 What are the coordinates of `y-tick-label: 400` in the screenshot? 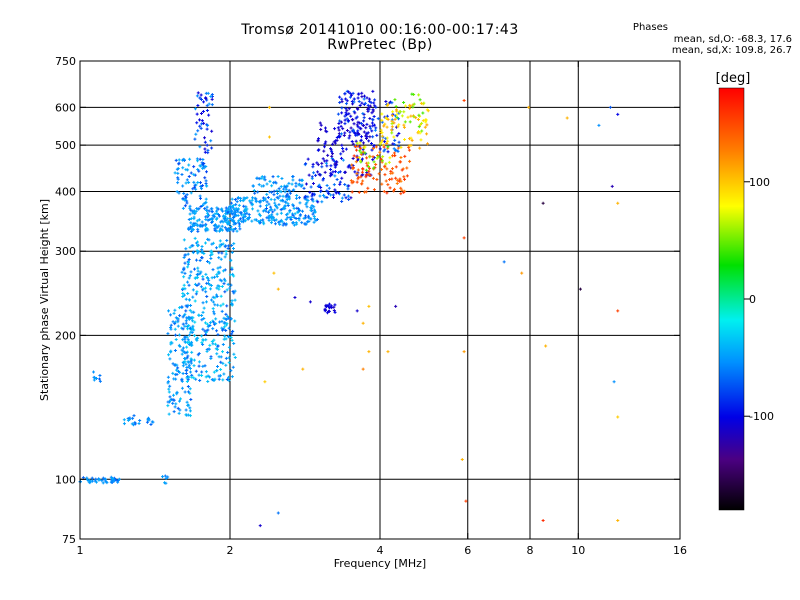 It's located at (65, 191).